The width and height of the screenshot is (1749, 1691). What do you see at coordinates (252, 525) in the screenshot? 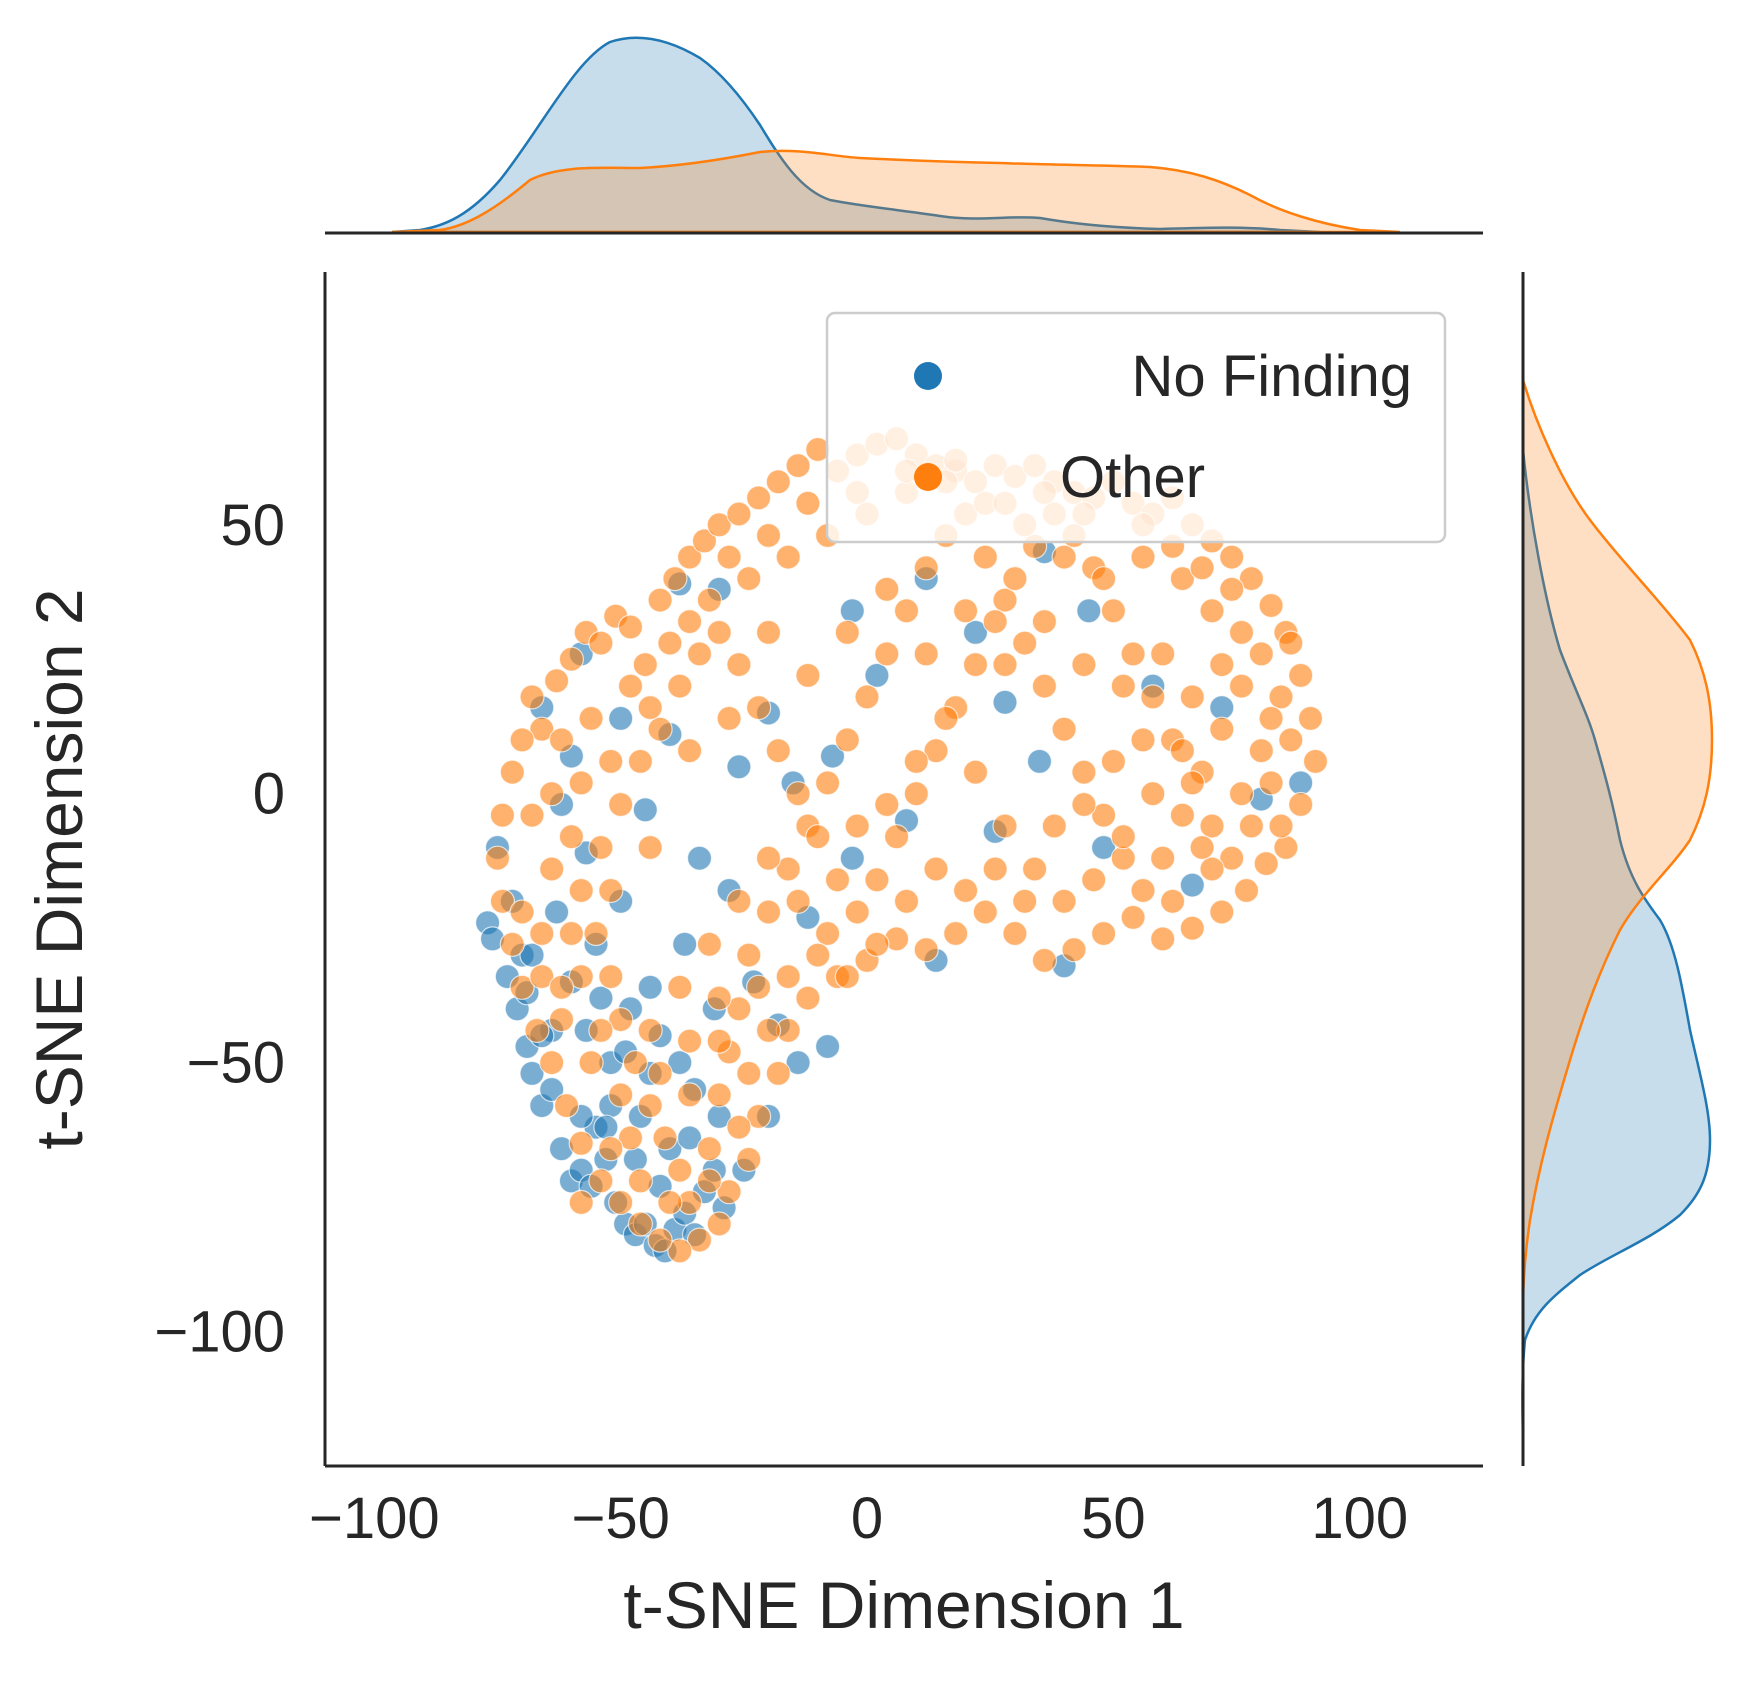
I see `y-tick-label-3: 50` at bounding box center [252, 525].